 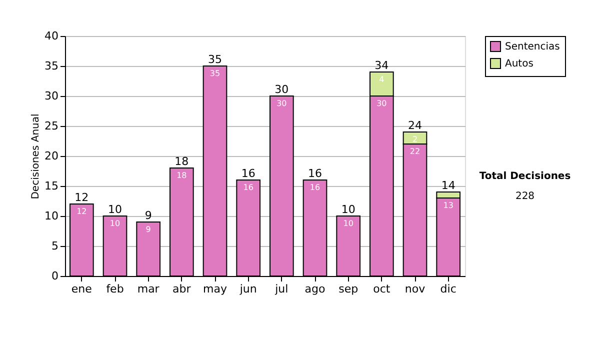 What do you see at coordinates (415, 151) in the screenshot?
I see `data-label: 22` at bounding box center [415, 151].